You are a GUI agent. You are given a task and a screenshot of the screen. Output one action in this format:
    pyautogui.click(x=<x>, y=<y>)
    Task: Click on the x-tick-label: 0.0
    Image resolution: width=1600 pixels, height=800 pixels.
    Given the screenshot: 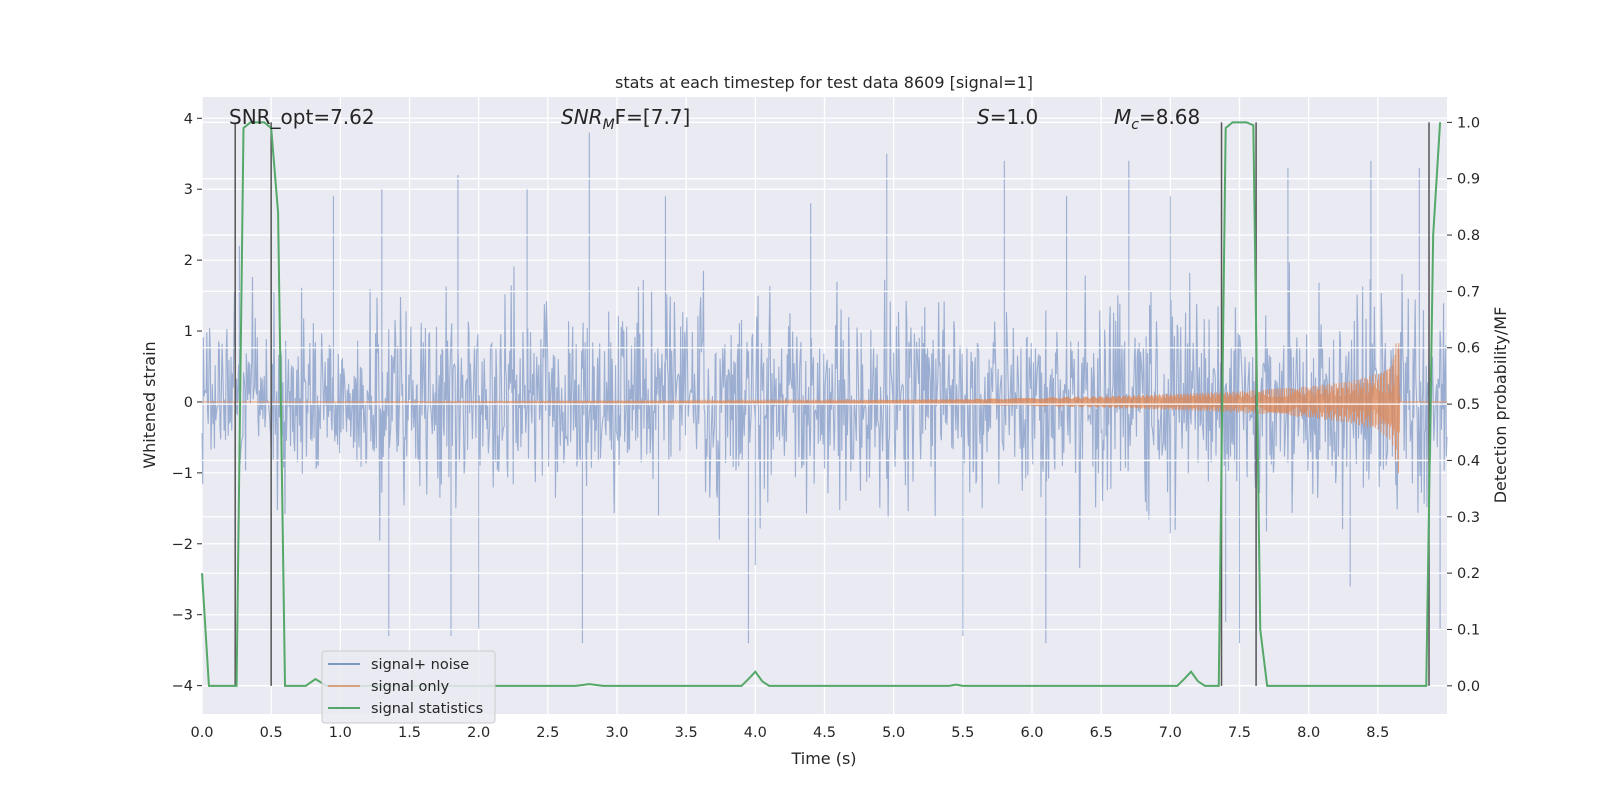 What is the action you would take?
    pyautogui.click(x=201, y=733)
    